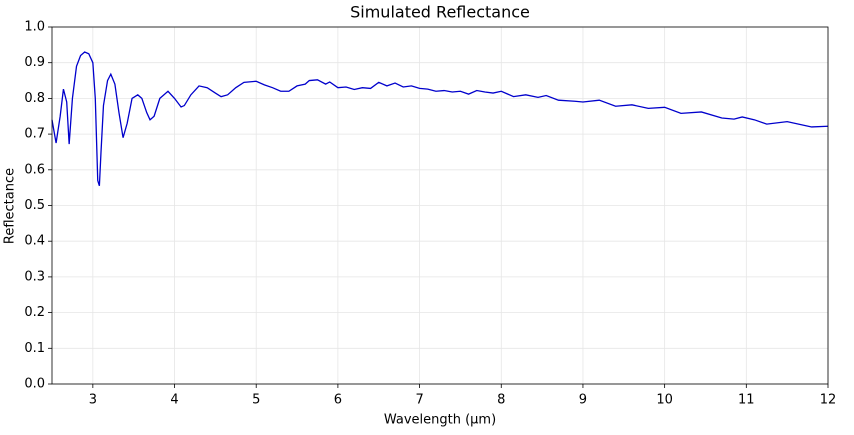 The image size is (854, 435). I want to click on y-tick-label: 0.1, so click(34, 348).